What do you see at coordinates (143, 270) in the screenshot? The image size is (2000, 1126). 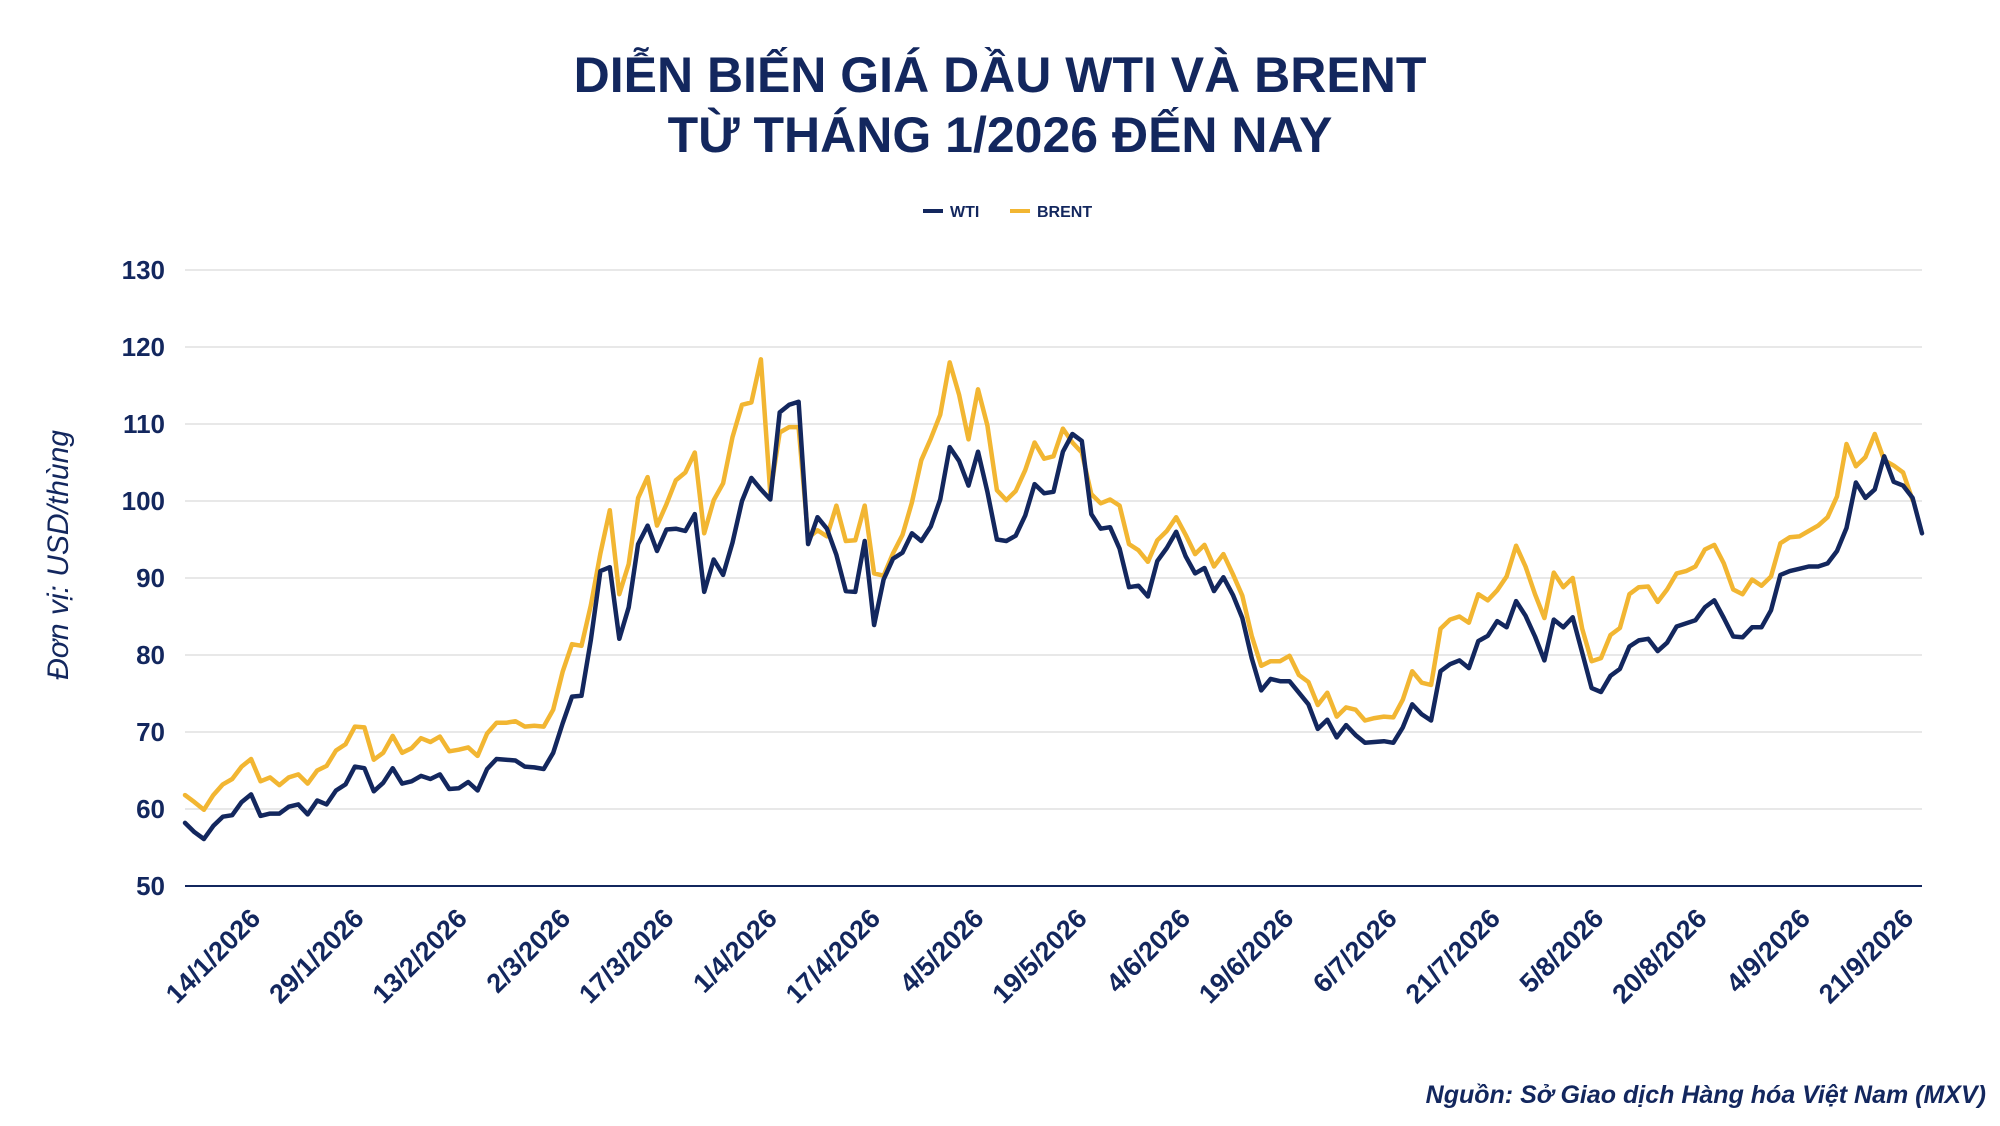 I see `y-tick-label: 130` at bounding box center [143, 270].